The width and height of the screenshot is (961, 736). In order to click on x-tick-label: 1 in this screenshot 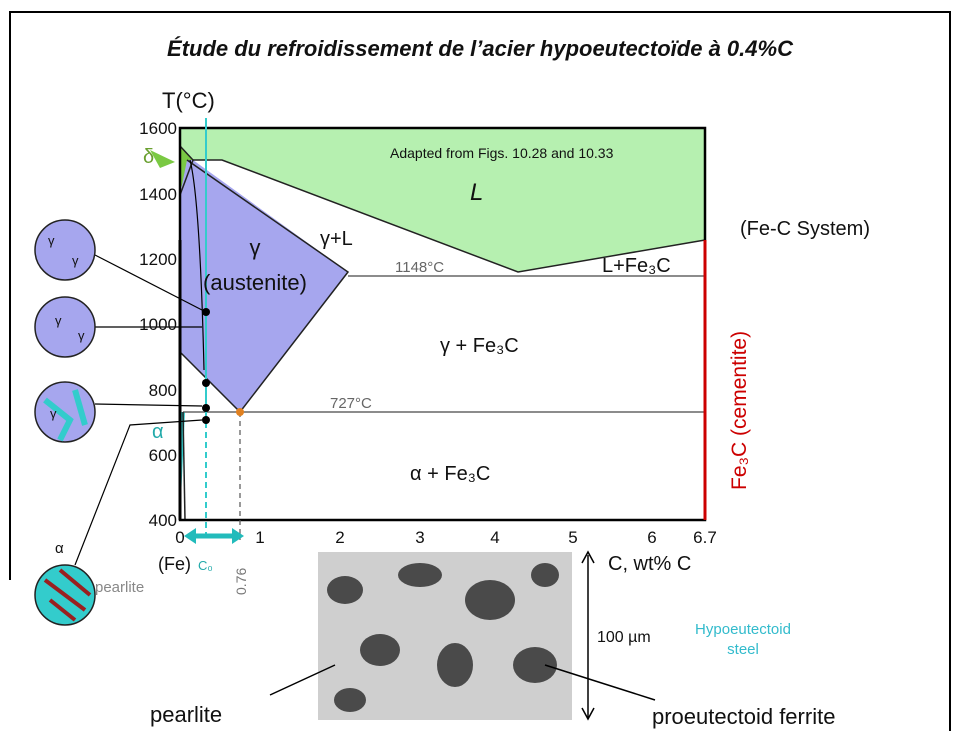, I will do `click(259, 537)`.